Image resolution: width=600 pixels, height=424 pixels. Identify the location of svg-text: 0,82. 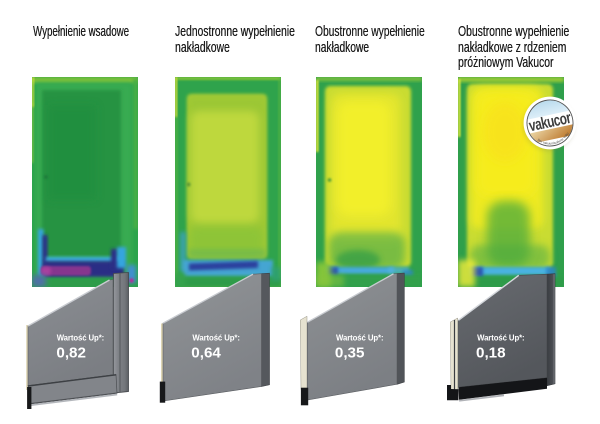
(71, 353).